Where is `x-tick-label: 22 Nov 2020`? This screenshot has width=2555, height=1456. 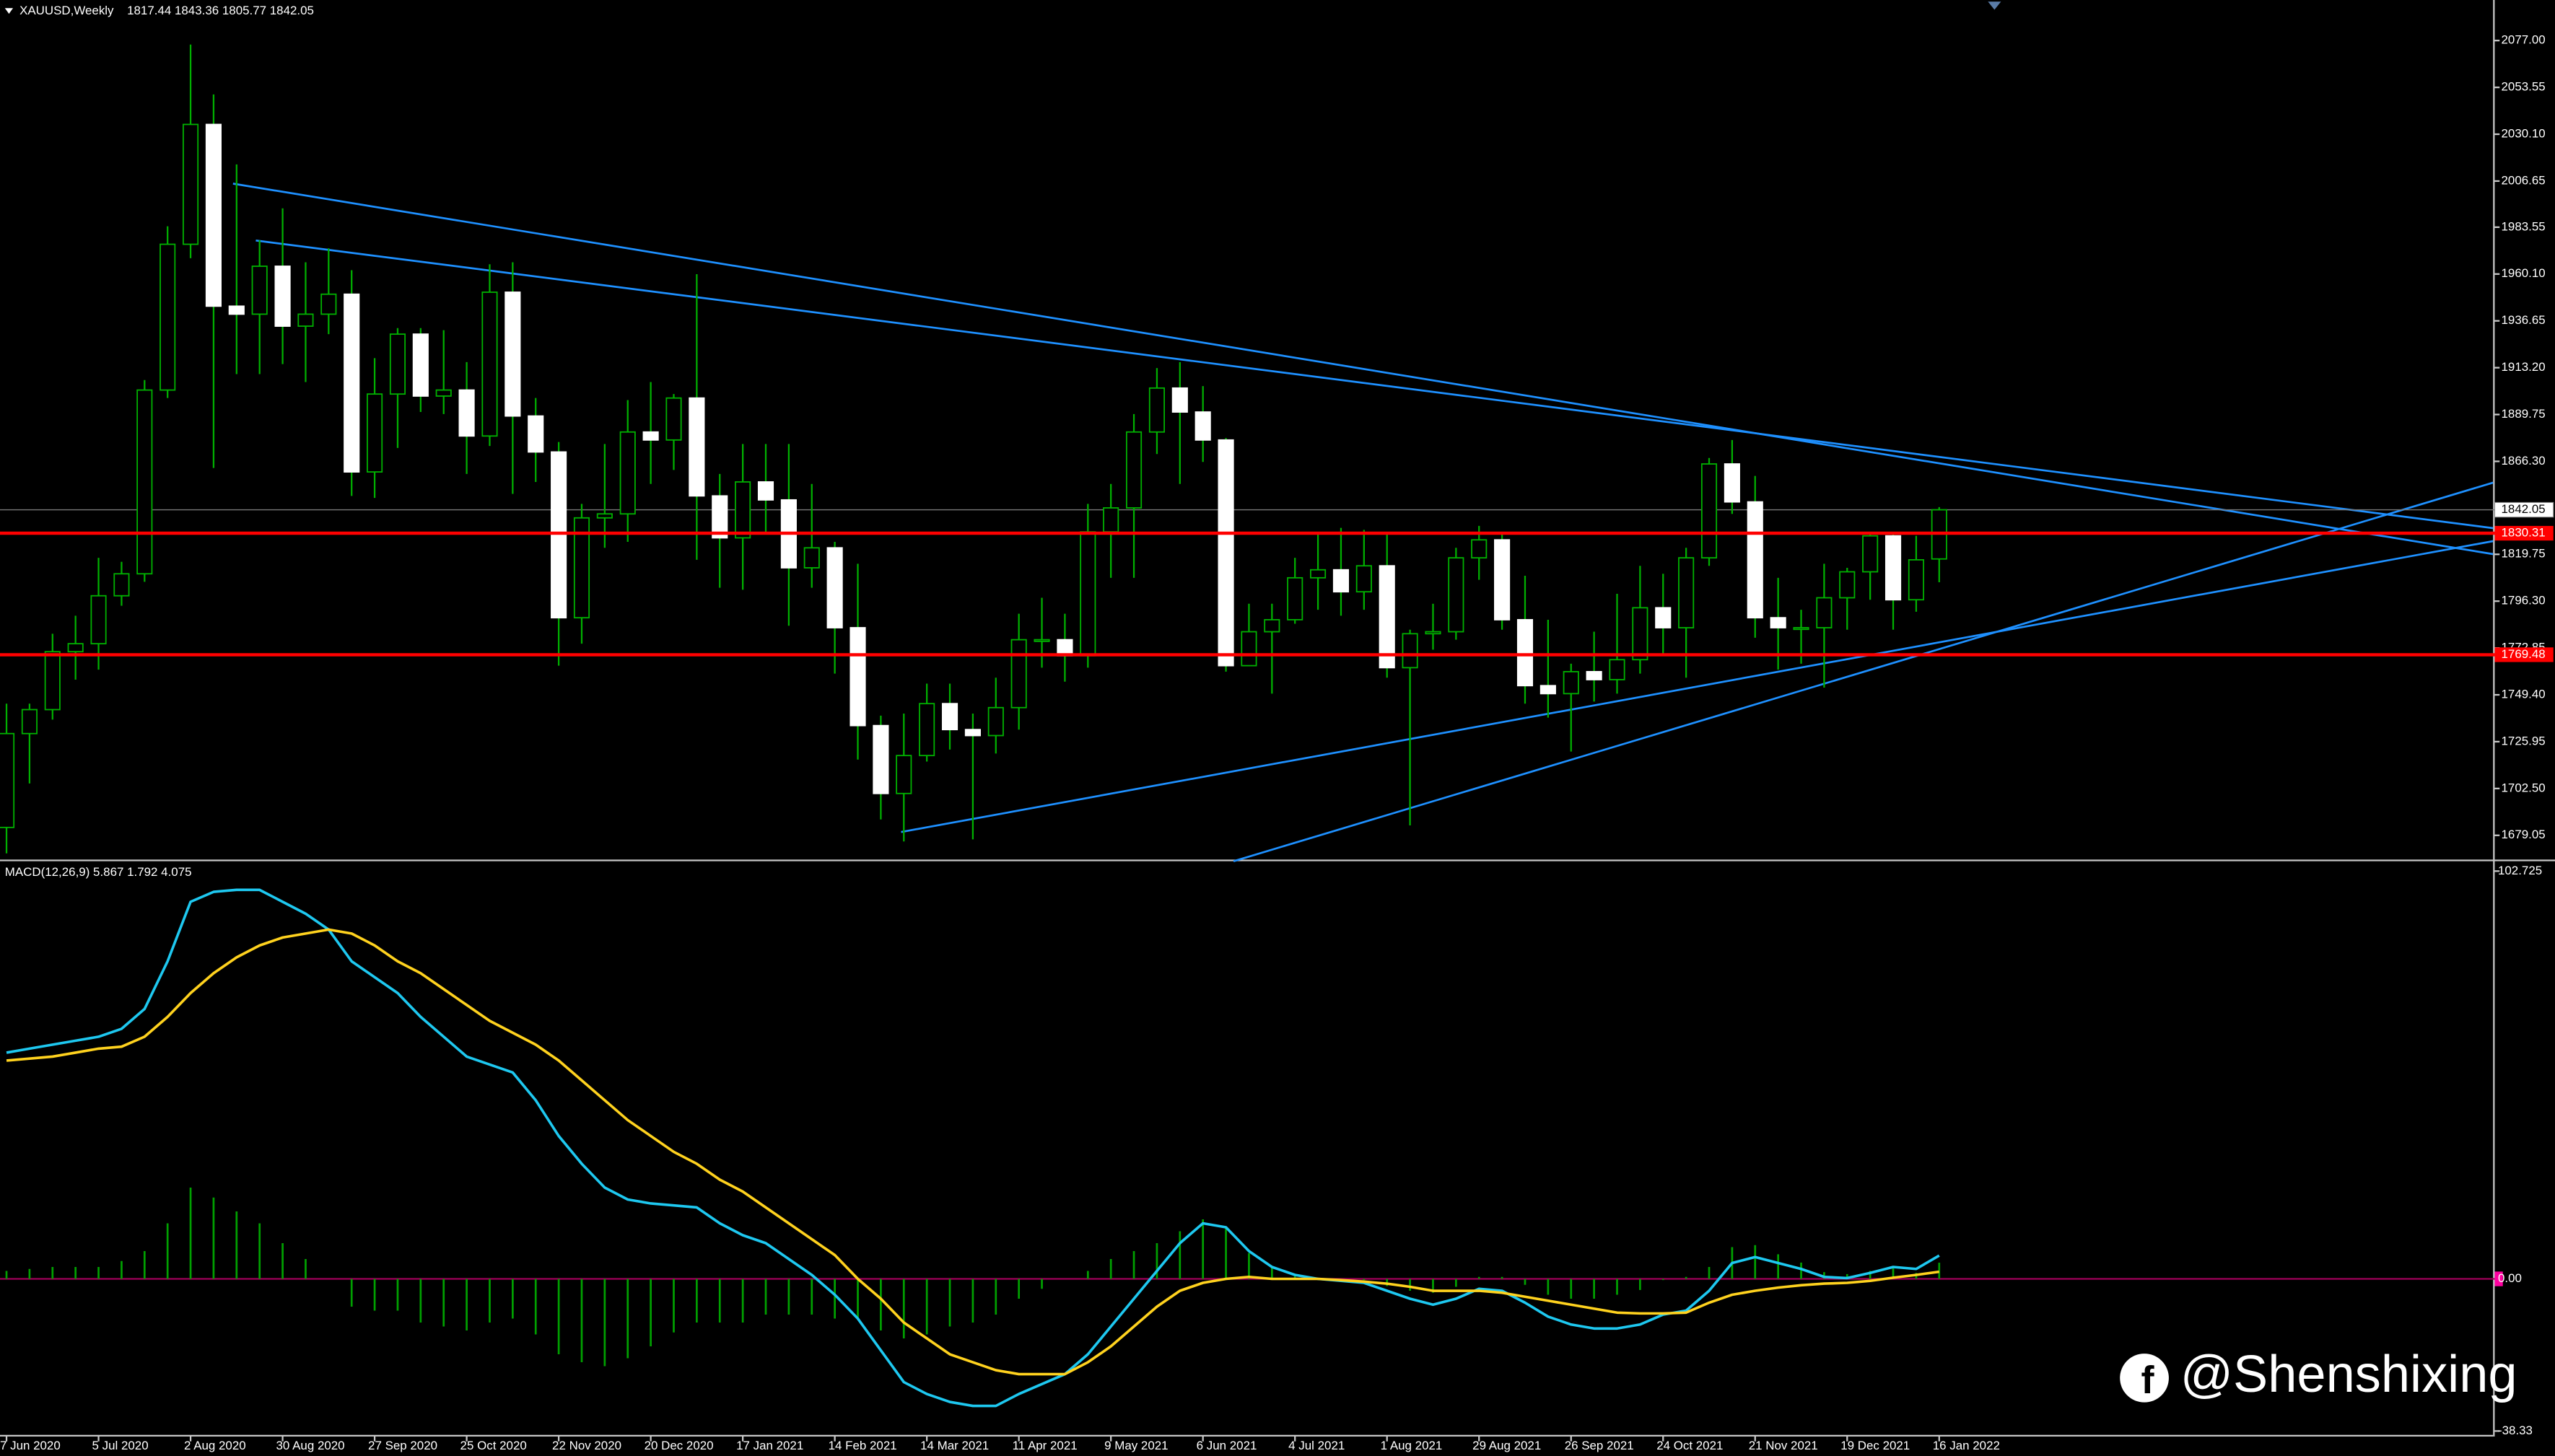
x-tick-label: 22 Nov 2020 is located at coordinates (586, 1445).